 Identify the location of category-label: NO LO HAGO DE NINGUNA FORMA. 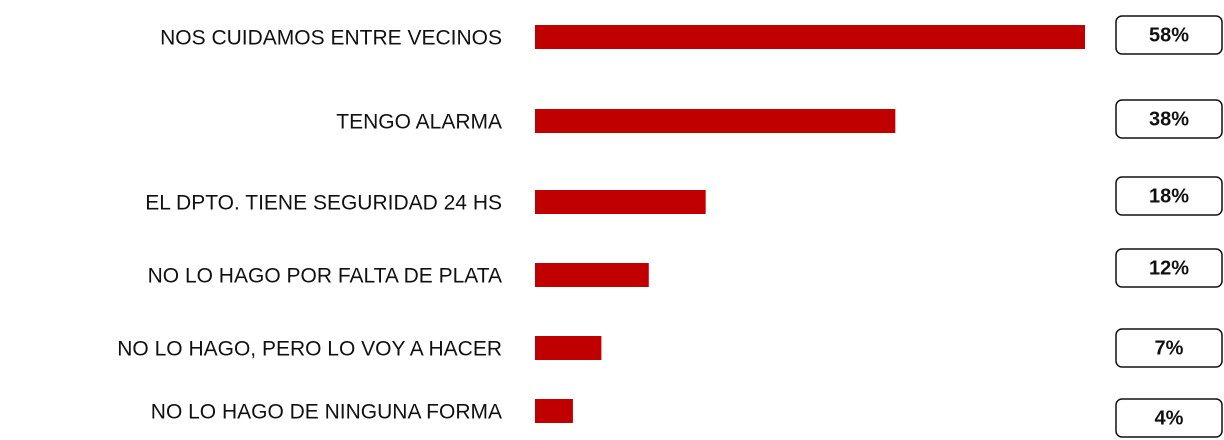
(326, 412).